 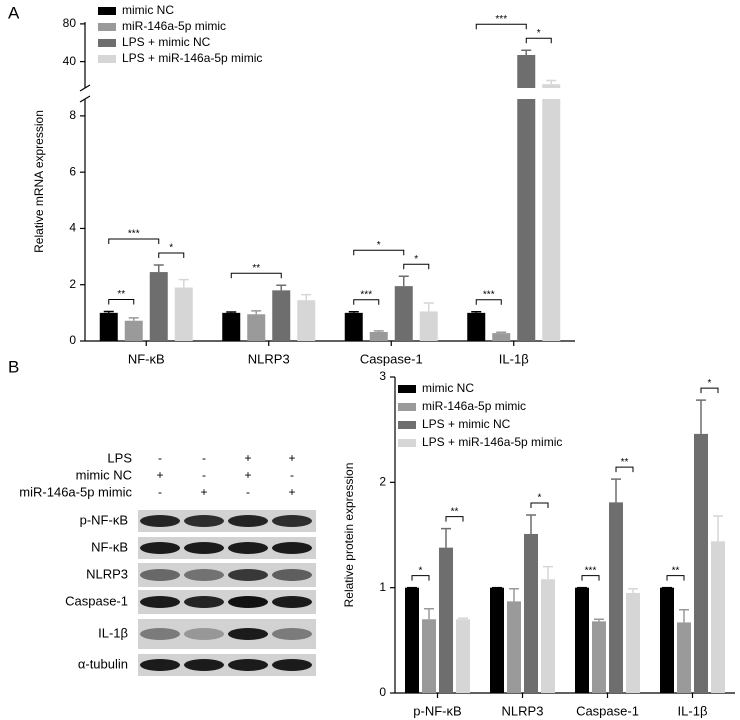 I want to click on condition-label: LPS, so click(x=119, y=457).